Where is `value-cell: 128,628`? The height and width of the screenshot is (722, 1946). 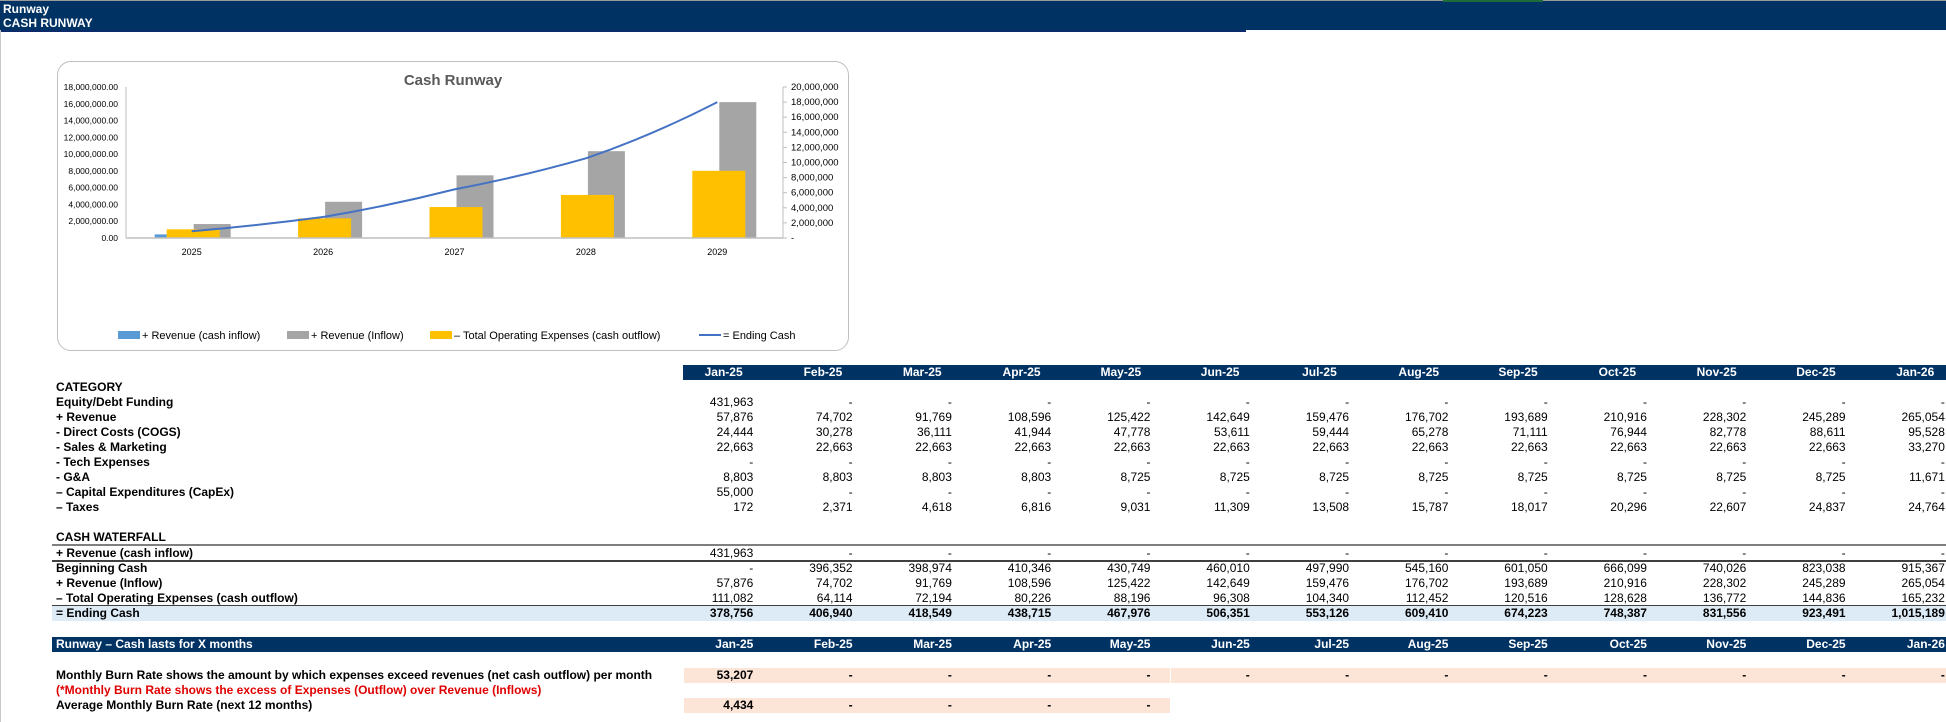
value-cell: 128,628 is located at coordinates (1625, 598).